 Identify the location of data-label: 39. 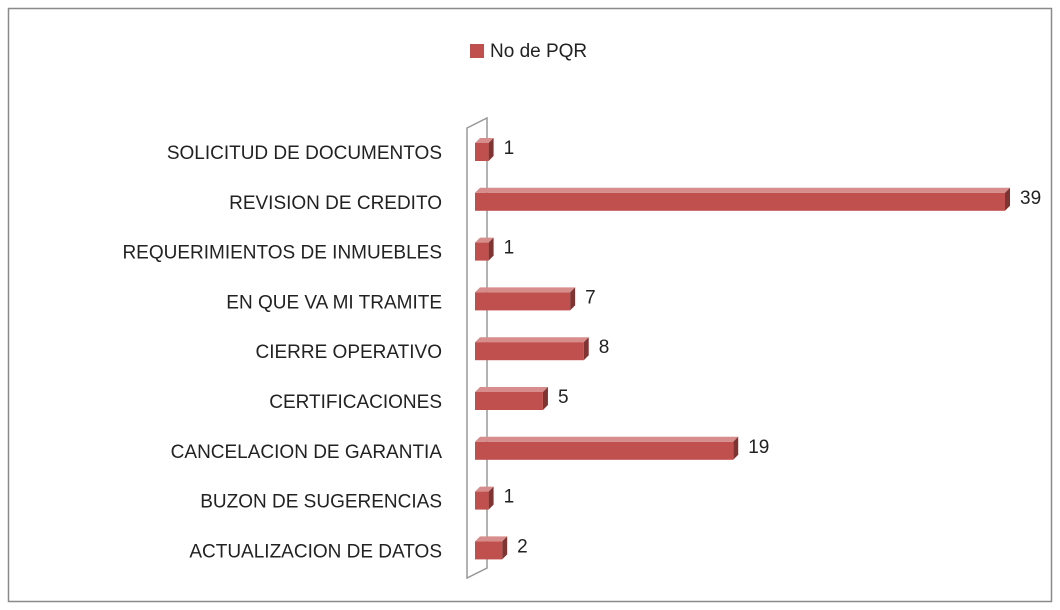
(1030, 198).